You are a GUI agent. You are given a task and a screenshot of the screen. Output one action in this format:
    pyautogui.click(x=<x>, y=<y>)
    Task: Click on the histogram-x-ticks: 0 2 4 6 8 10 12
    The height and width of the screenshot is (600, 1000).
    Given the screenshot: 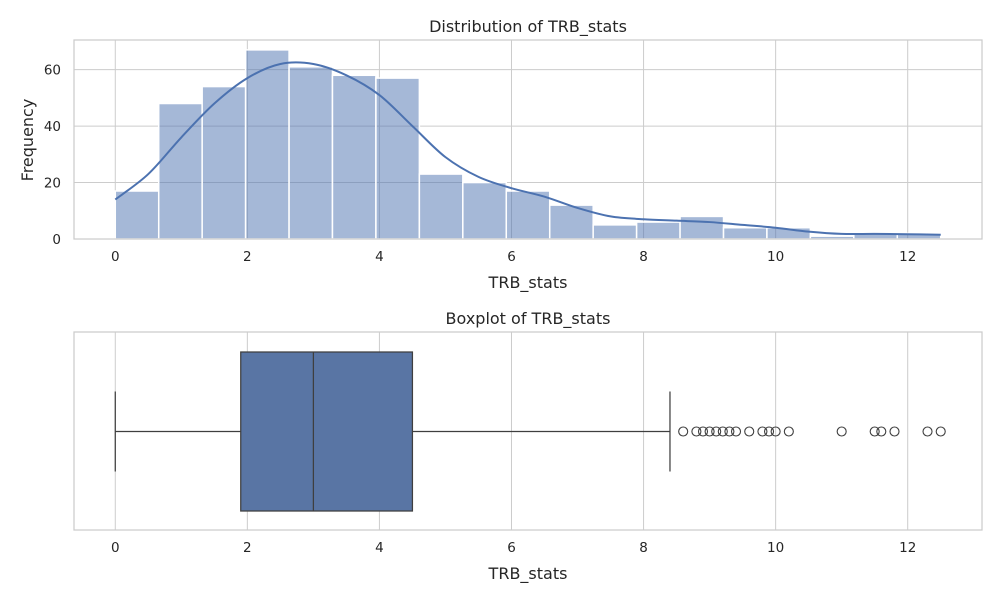 What is the action you would take?
    pyautogui.click(x=513, y=257)
    